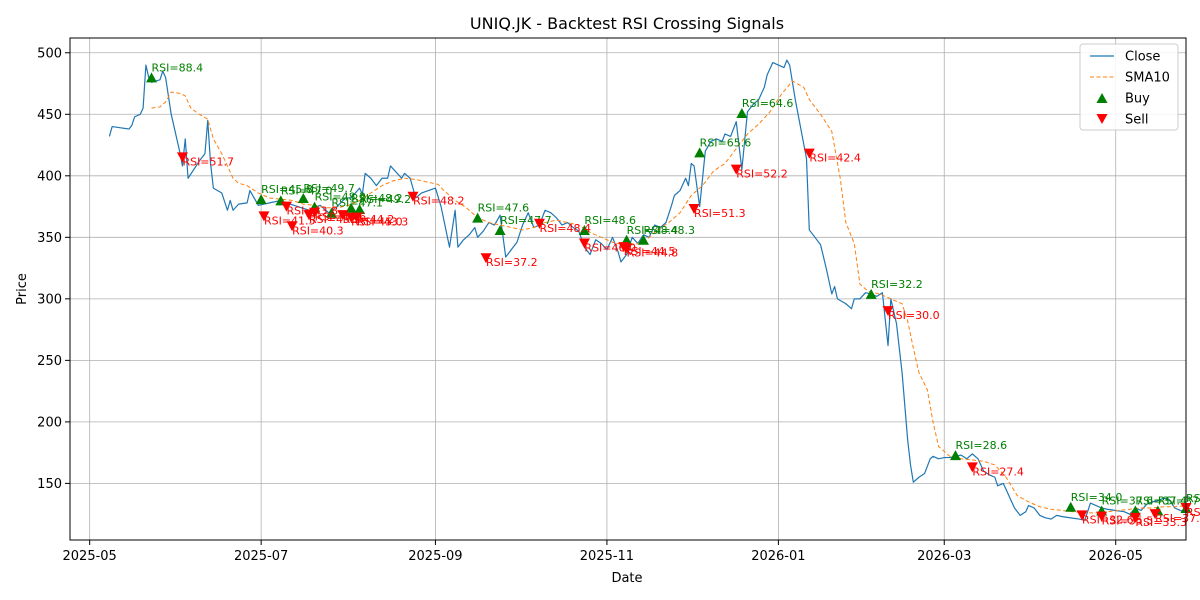 Image resolution: width=1200 pixels, height=600 pixels. What do you see at coordinates (1102, 98) in the screenshot?
I see `legend-buy-swatch` at bounding box center [1102, 98].